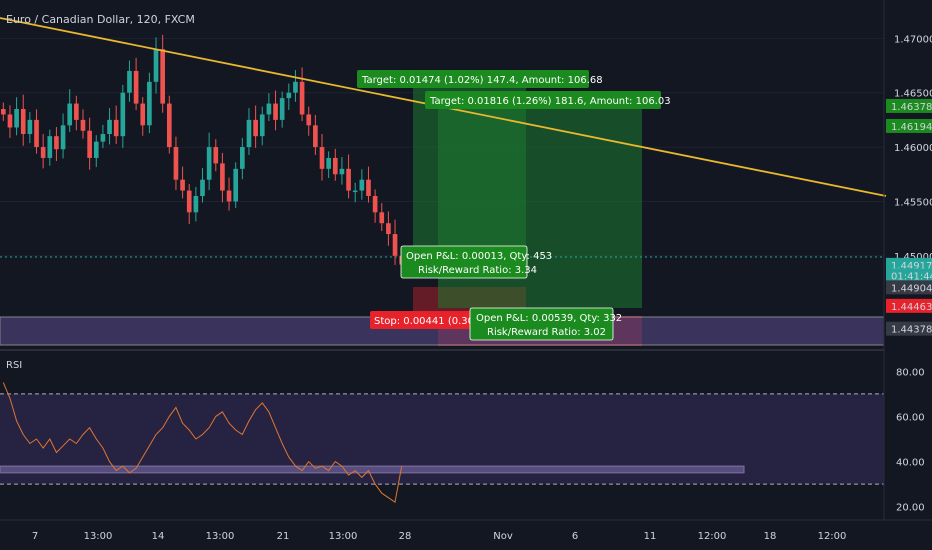 The width and height of the screenshot is (932, 550). I want to click on time-tick-label: 28, so click(405, 536).